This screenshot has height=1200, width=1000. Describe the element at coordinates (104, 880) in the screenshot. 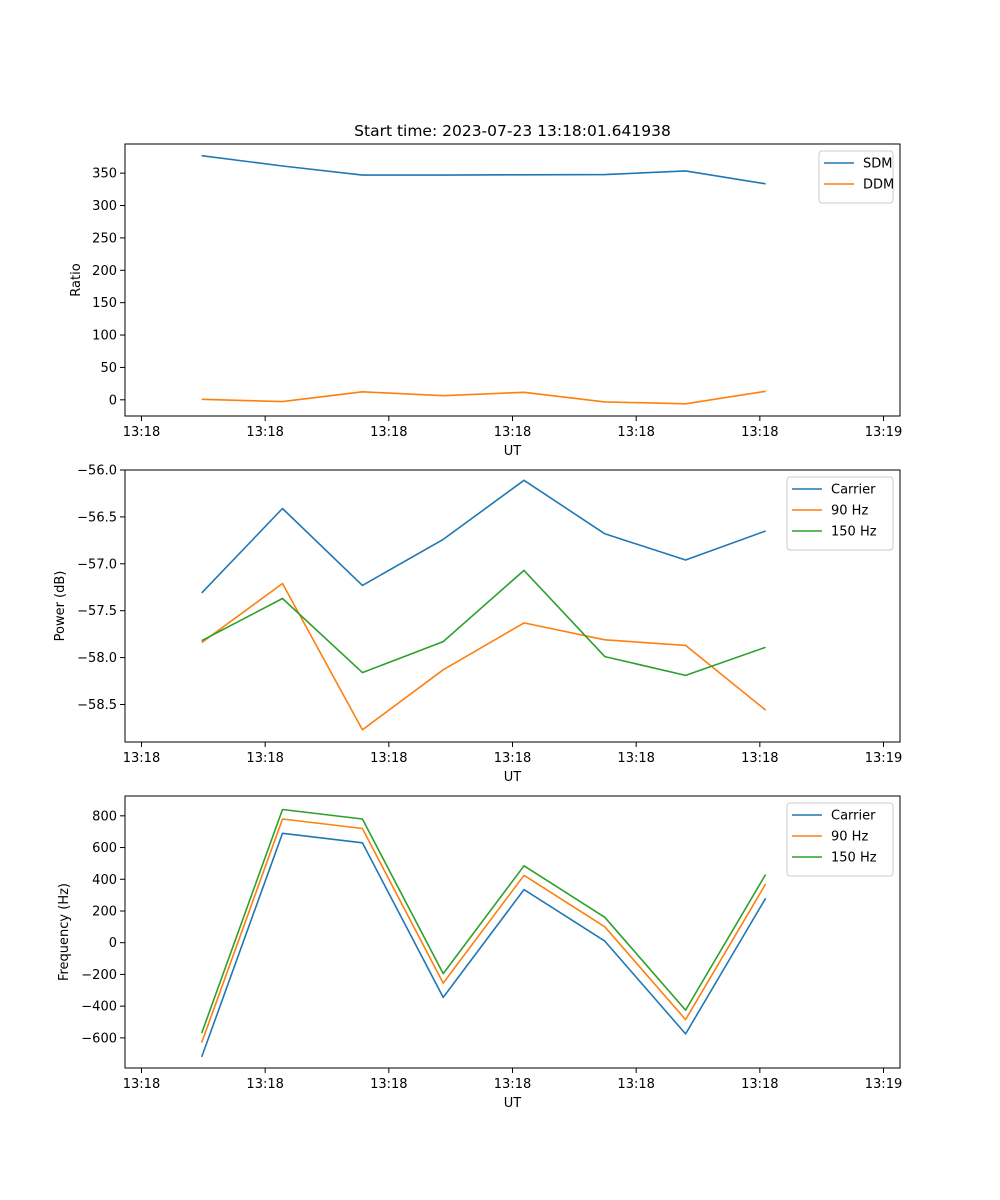

I see `y-tick-label: 400` at that location.